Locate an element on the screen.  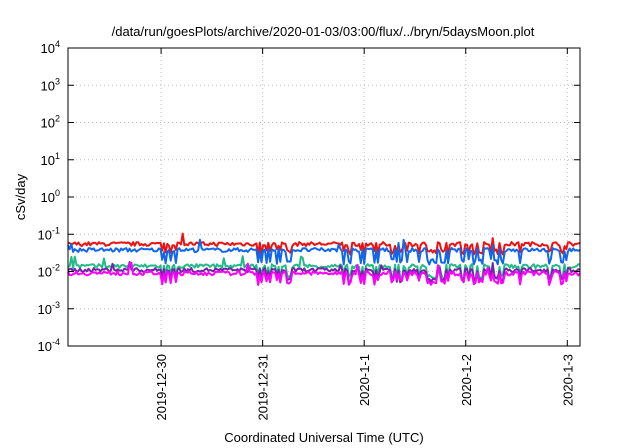
y-axis-label: cSv/day is located at coordinates (20, 196).